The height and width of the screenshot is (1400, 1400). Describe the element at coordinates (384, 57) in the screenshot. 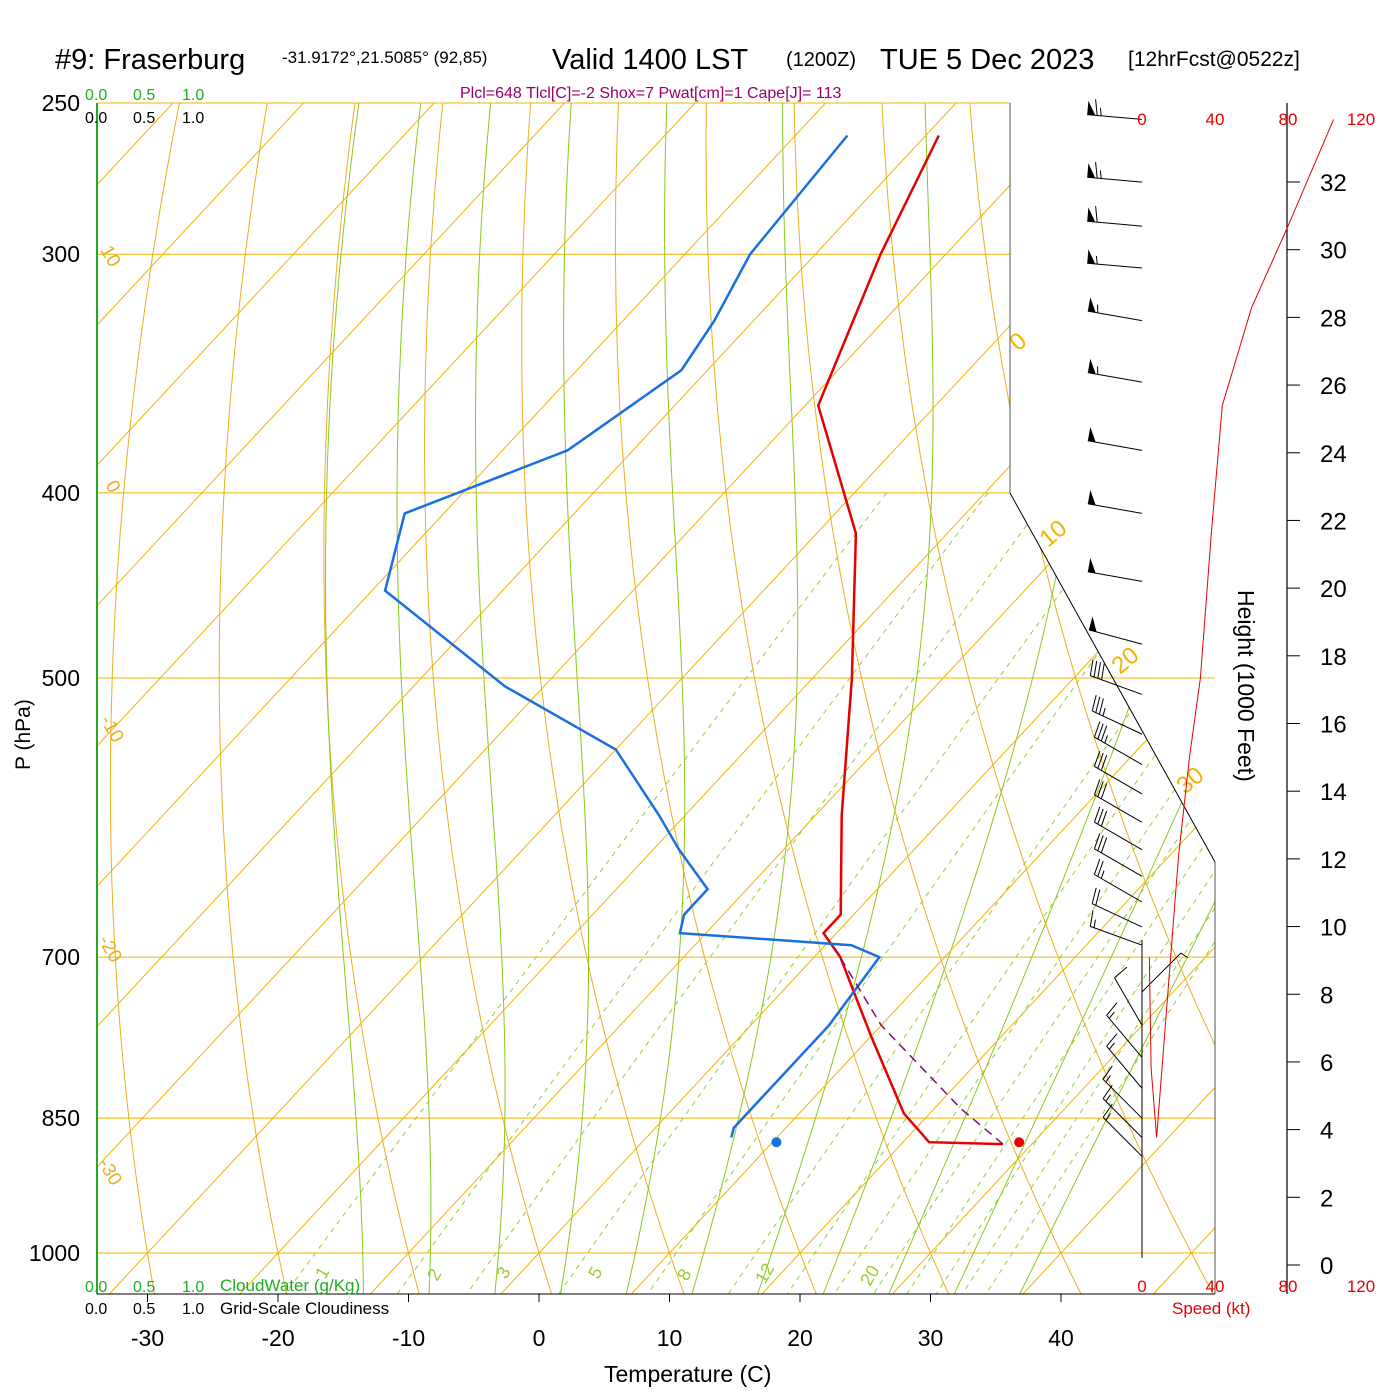

I see `station-coords: -31.9172°,21.5085° (92,85)` at that location.